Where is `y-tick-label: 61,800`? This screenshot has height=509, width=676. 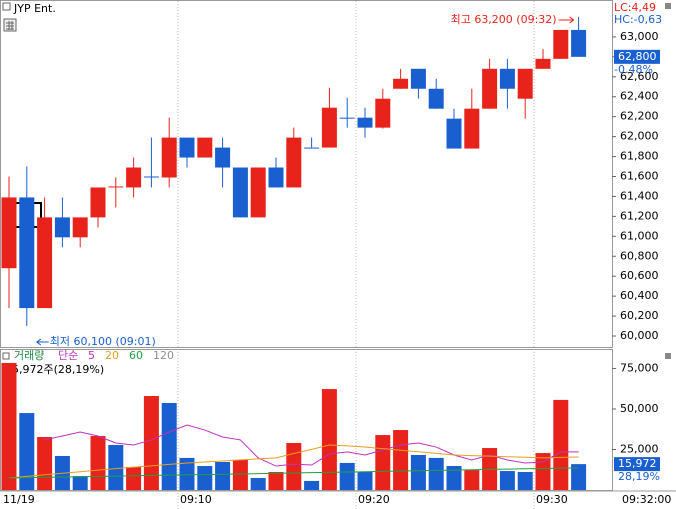 y-tick-label: 61,800 is located at coordinates (639, 156).